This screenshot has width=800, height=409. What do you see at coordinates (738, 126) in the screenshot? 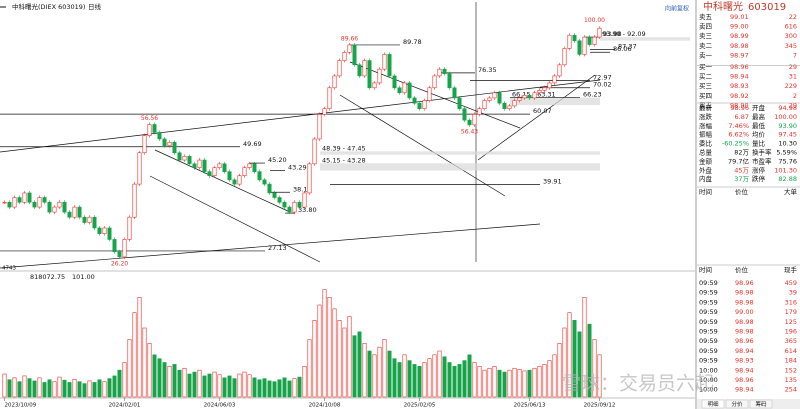
I see `stat-value: 7.46%` at bounding box center [738, 126].